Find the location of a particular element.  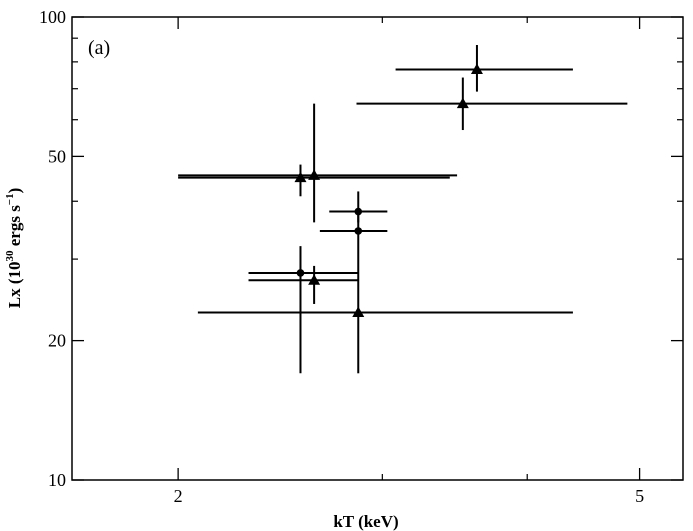

x-axis-label: kT (keV) is located at coordinates (365, 521).